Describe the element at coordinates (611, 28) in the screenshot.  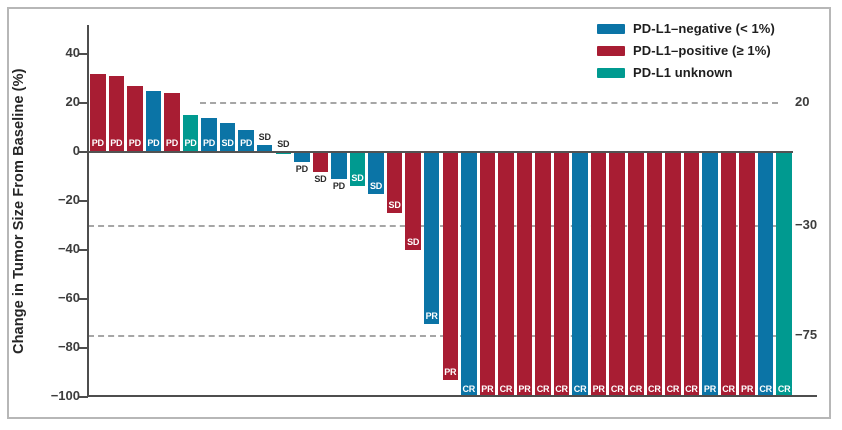
I see `legend-swatch-negative-icon` at that location.